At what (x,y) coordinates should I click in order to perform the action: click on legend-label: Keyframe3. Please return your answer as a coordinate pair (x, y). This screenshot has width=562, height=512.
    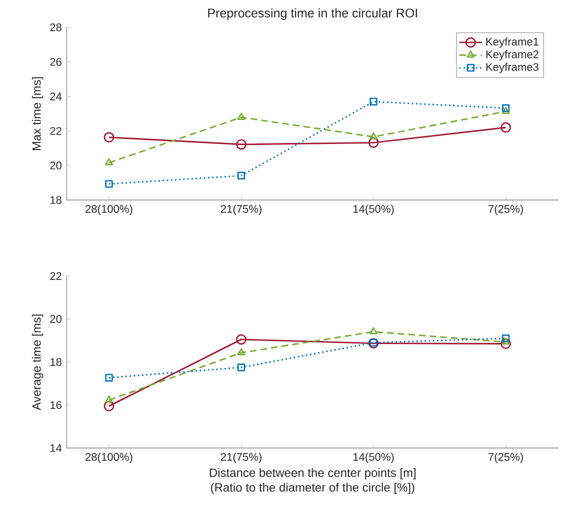
    Looking at the image, I should click on (512, 68).